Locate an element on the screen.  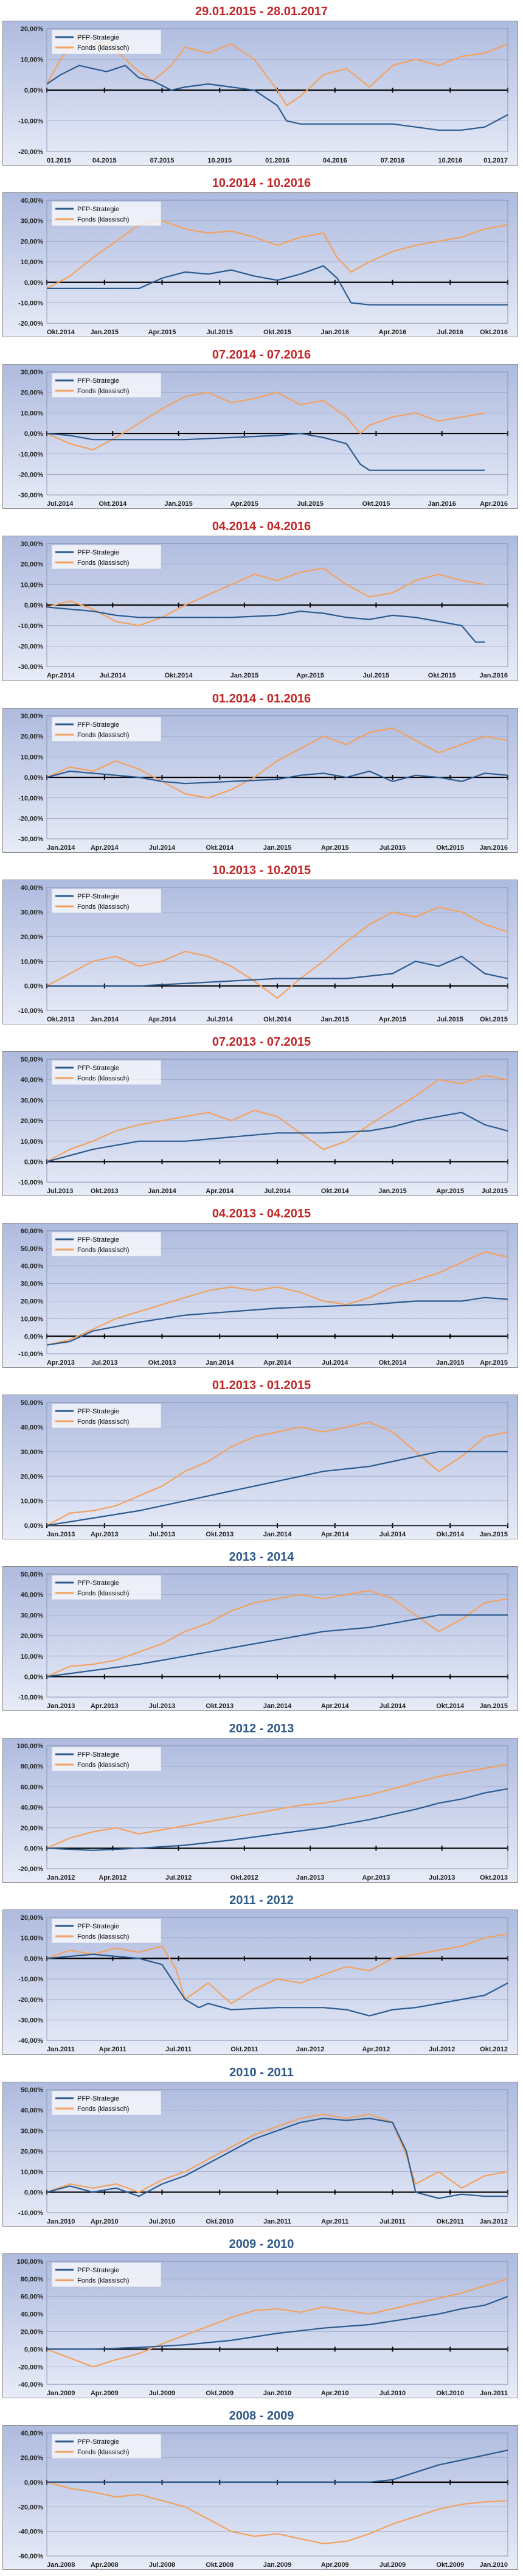
x-tick-label: 04.2015 is located at coordinates (105, 161).